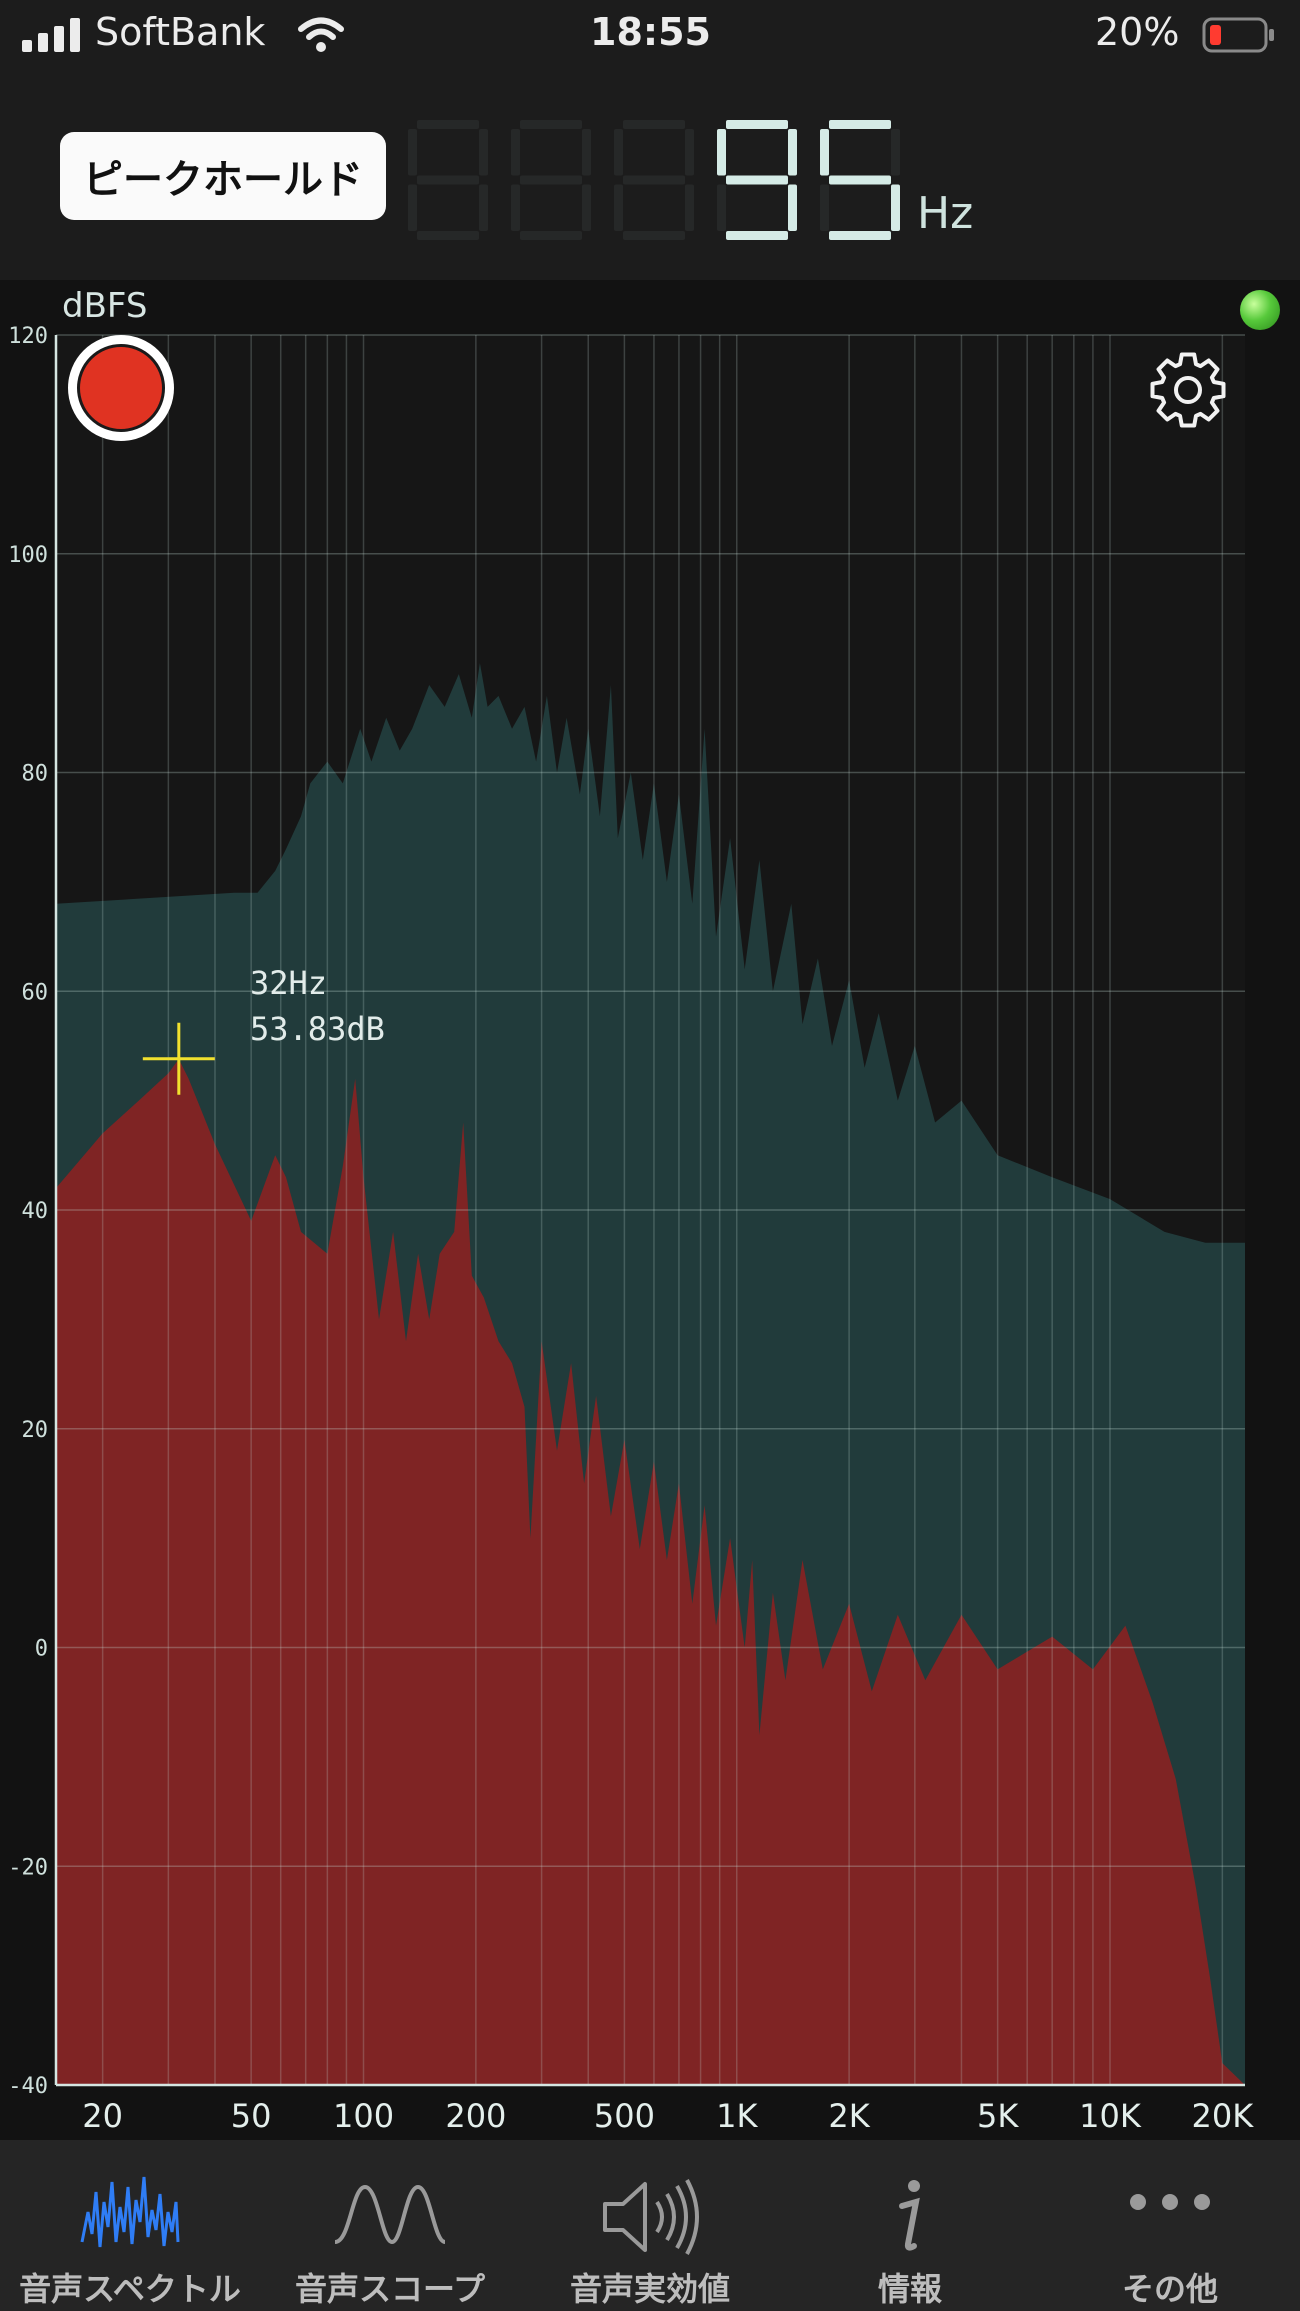 The image size is (1300, 2311). What do you see at coordinates (651, 2217) in the screenshot?
I see `speaker-icon` at bounding box center [651, 2217].